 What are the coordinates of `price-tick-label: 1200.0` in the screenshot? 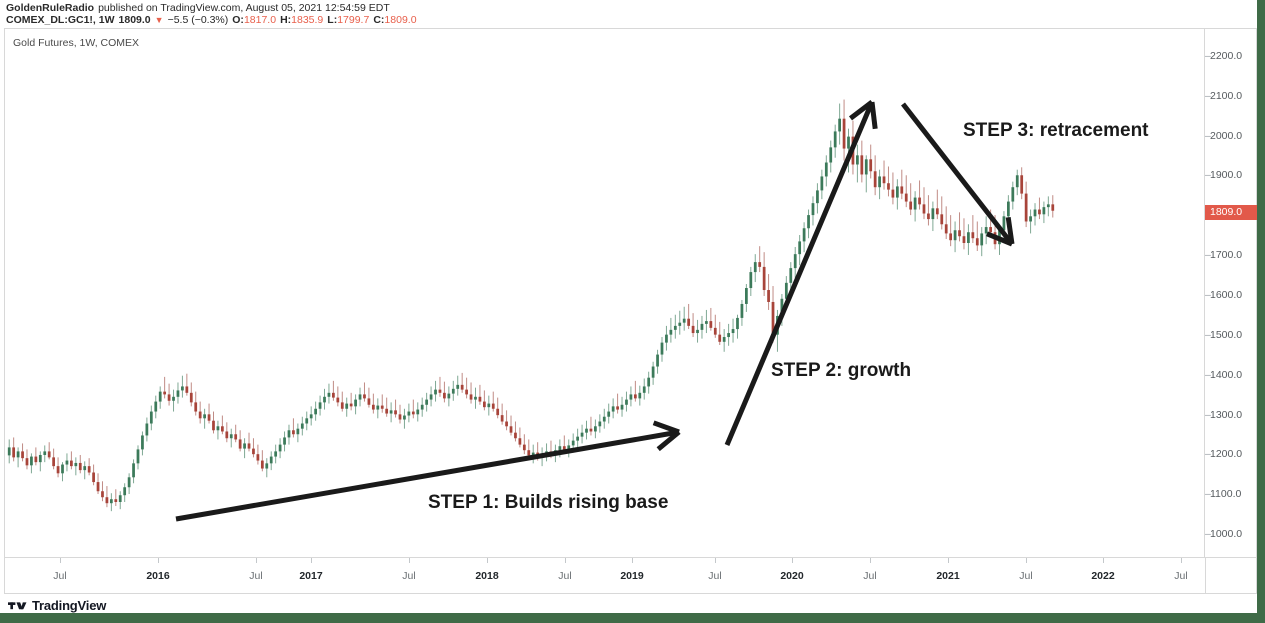 It's located at (1226, 454).